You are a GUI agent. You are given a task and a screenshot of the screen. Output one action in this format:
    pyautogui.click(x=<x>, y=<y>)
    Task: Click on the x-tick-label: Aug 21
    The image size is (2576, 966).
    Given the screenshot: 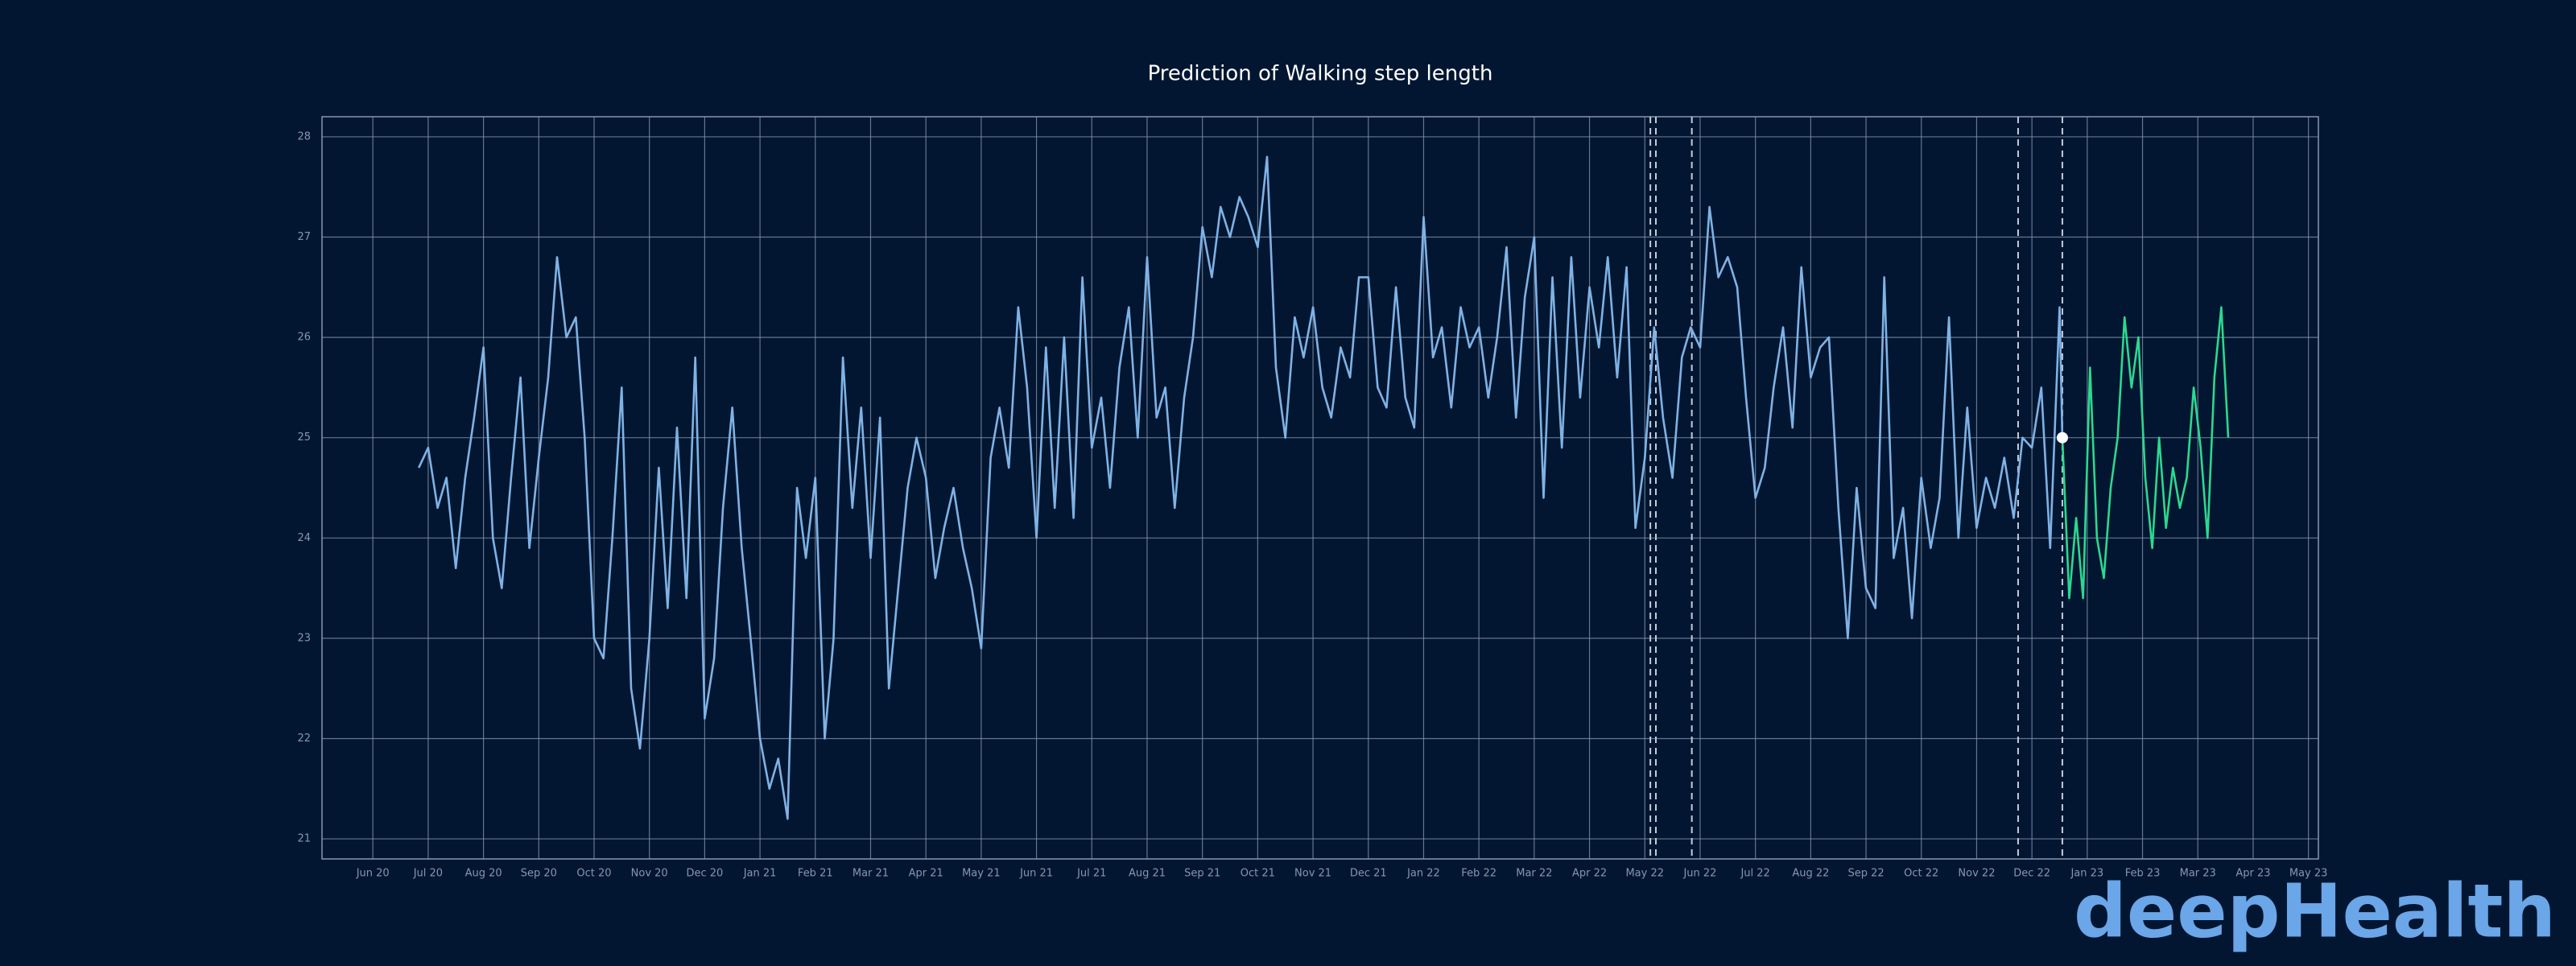 What is the action you would take?
    pyautogui.click(x=1147, y=874)
    